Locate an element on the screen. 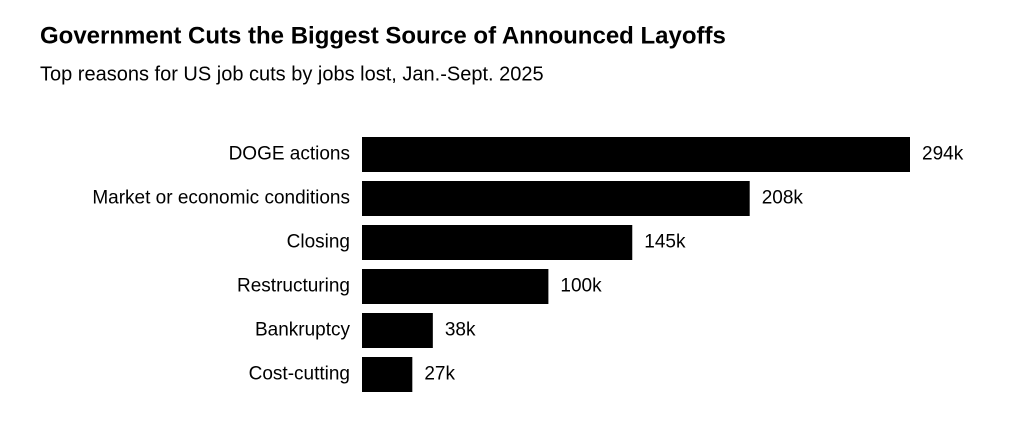 The height and width of the screenshot is (424, 1024). value-label: 294k is located at coordinates (943, 154).